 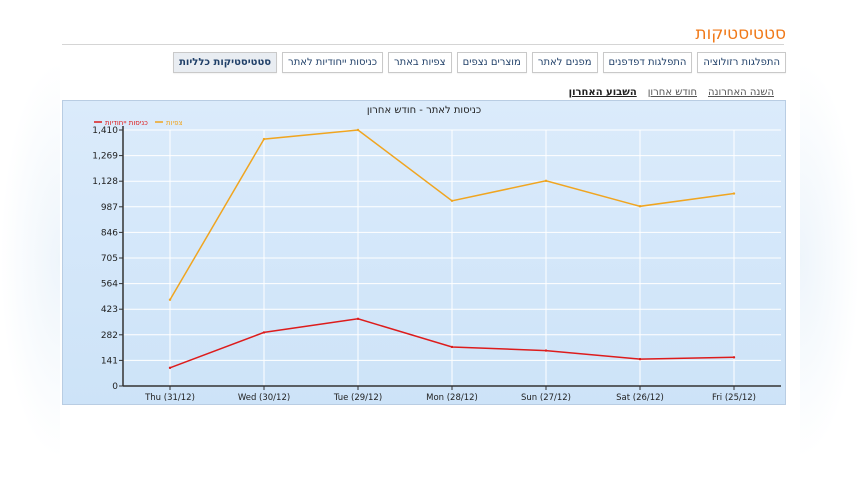 I want to click on background-glow-right, so click(x=830, y=260).